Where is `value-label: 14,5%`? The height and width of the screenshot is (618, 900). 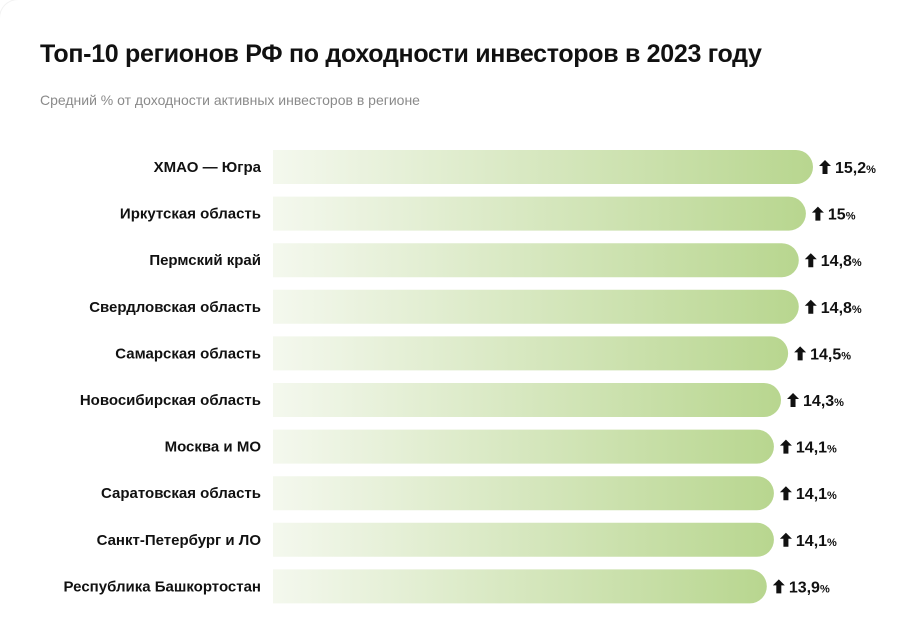 value-label: 14,5% is located at coordinates (830, 354).